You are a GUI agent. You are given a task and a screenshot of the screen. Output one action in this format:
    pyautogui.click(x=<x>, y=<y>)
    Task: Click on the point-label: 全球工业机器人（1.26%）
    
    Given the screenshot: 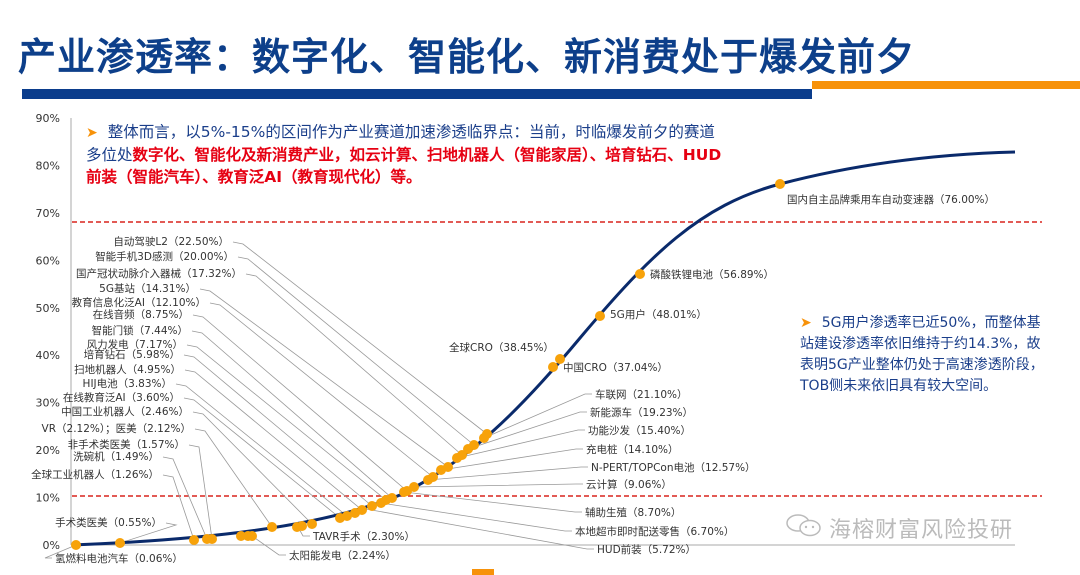 What is the action you would take?
    pyautogui.click(x=95, y=474)
    